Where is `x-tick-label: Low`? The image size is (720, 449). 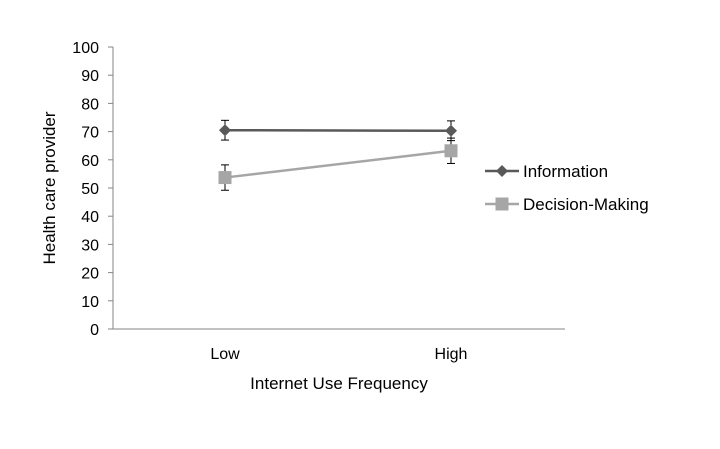
x-tick-label: Low is located at coordinates (225, 354).